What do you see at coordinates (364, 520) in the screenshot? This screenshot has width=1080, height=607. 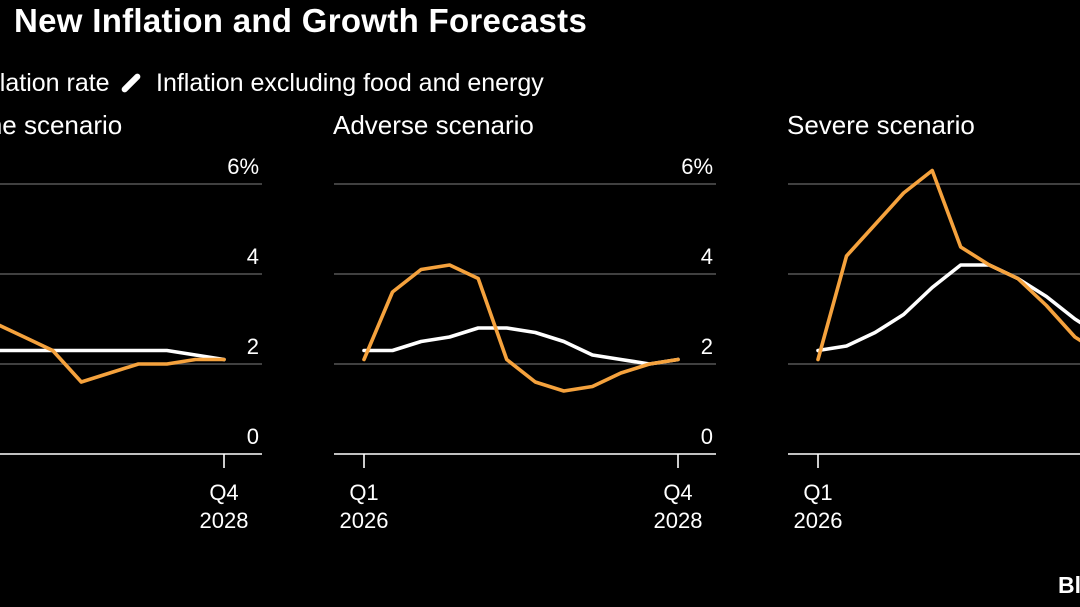 I see `x-tick-label-adverse-start-year: 2026` at bounding box center [364, 520].